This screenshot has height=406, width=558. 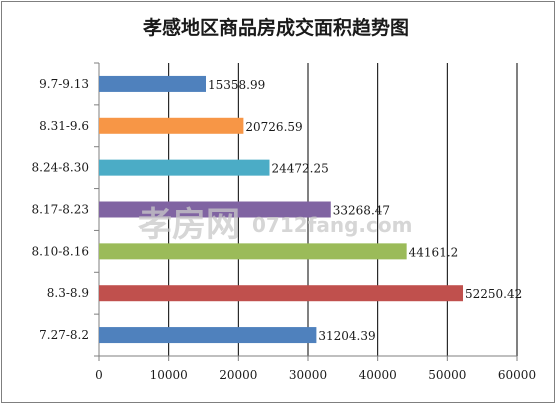 What do you see at coordinates (378, 375) in the screenshot?
I see `x-tick-label: 40000` at bounding box center [378, 375].